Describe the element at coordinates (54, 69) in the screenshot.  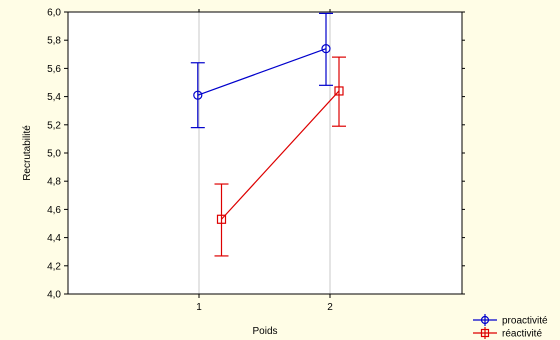
I see `y-tick-label-8: 5,6` at that location.